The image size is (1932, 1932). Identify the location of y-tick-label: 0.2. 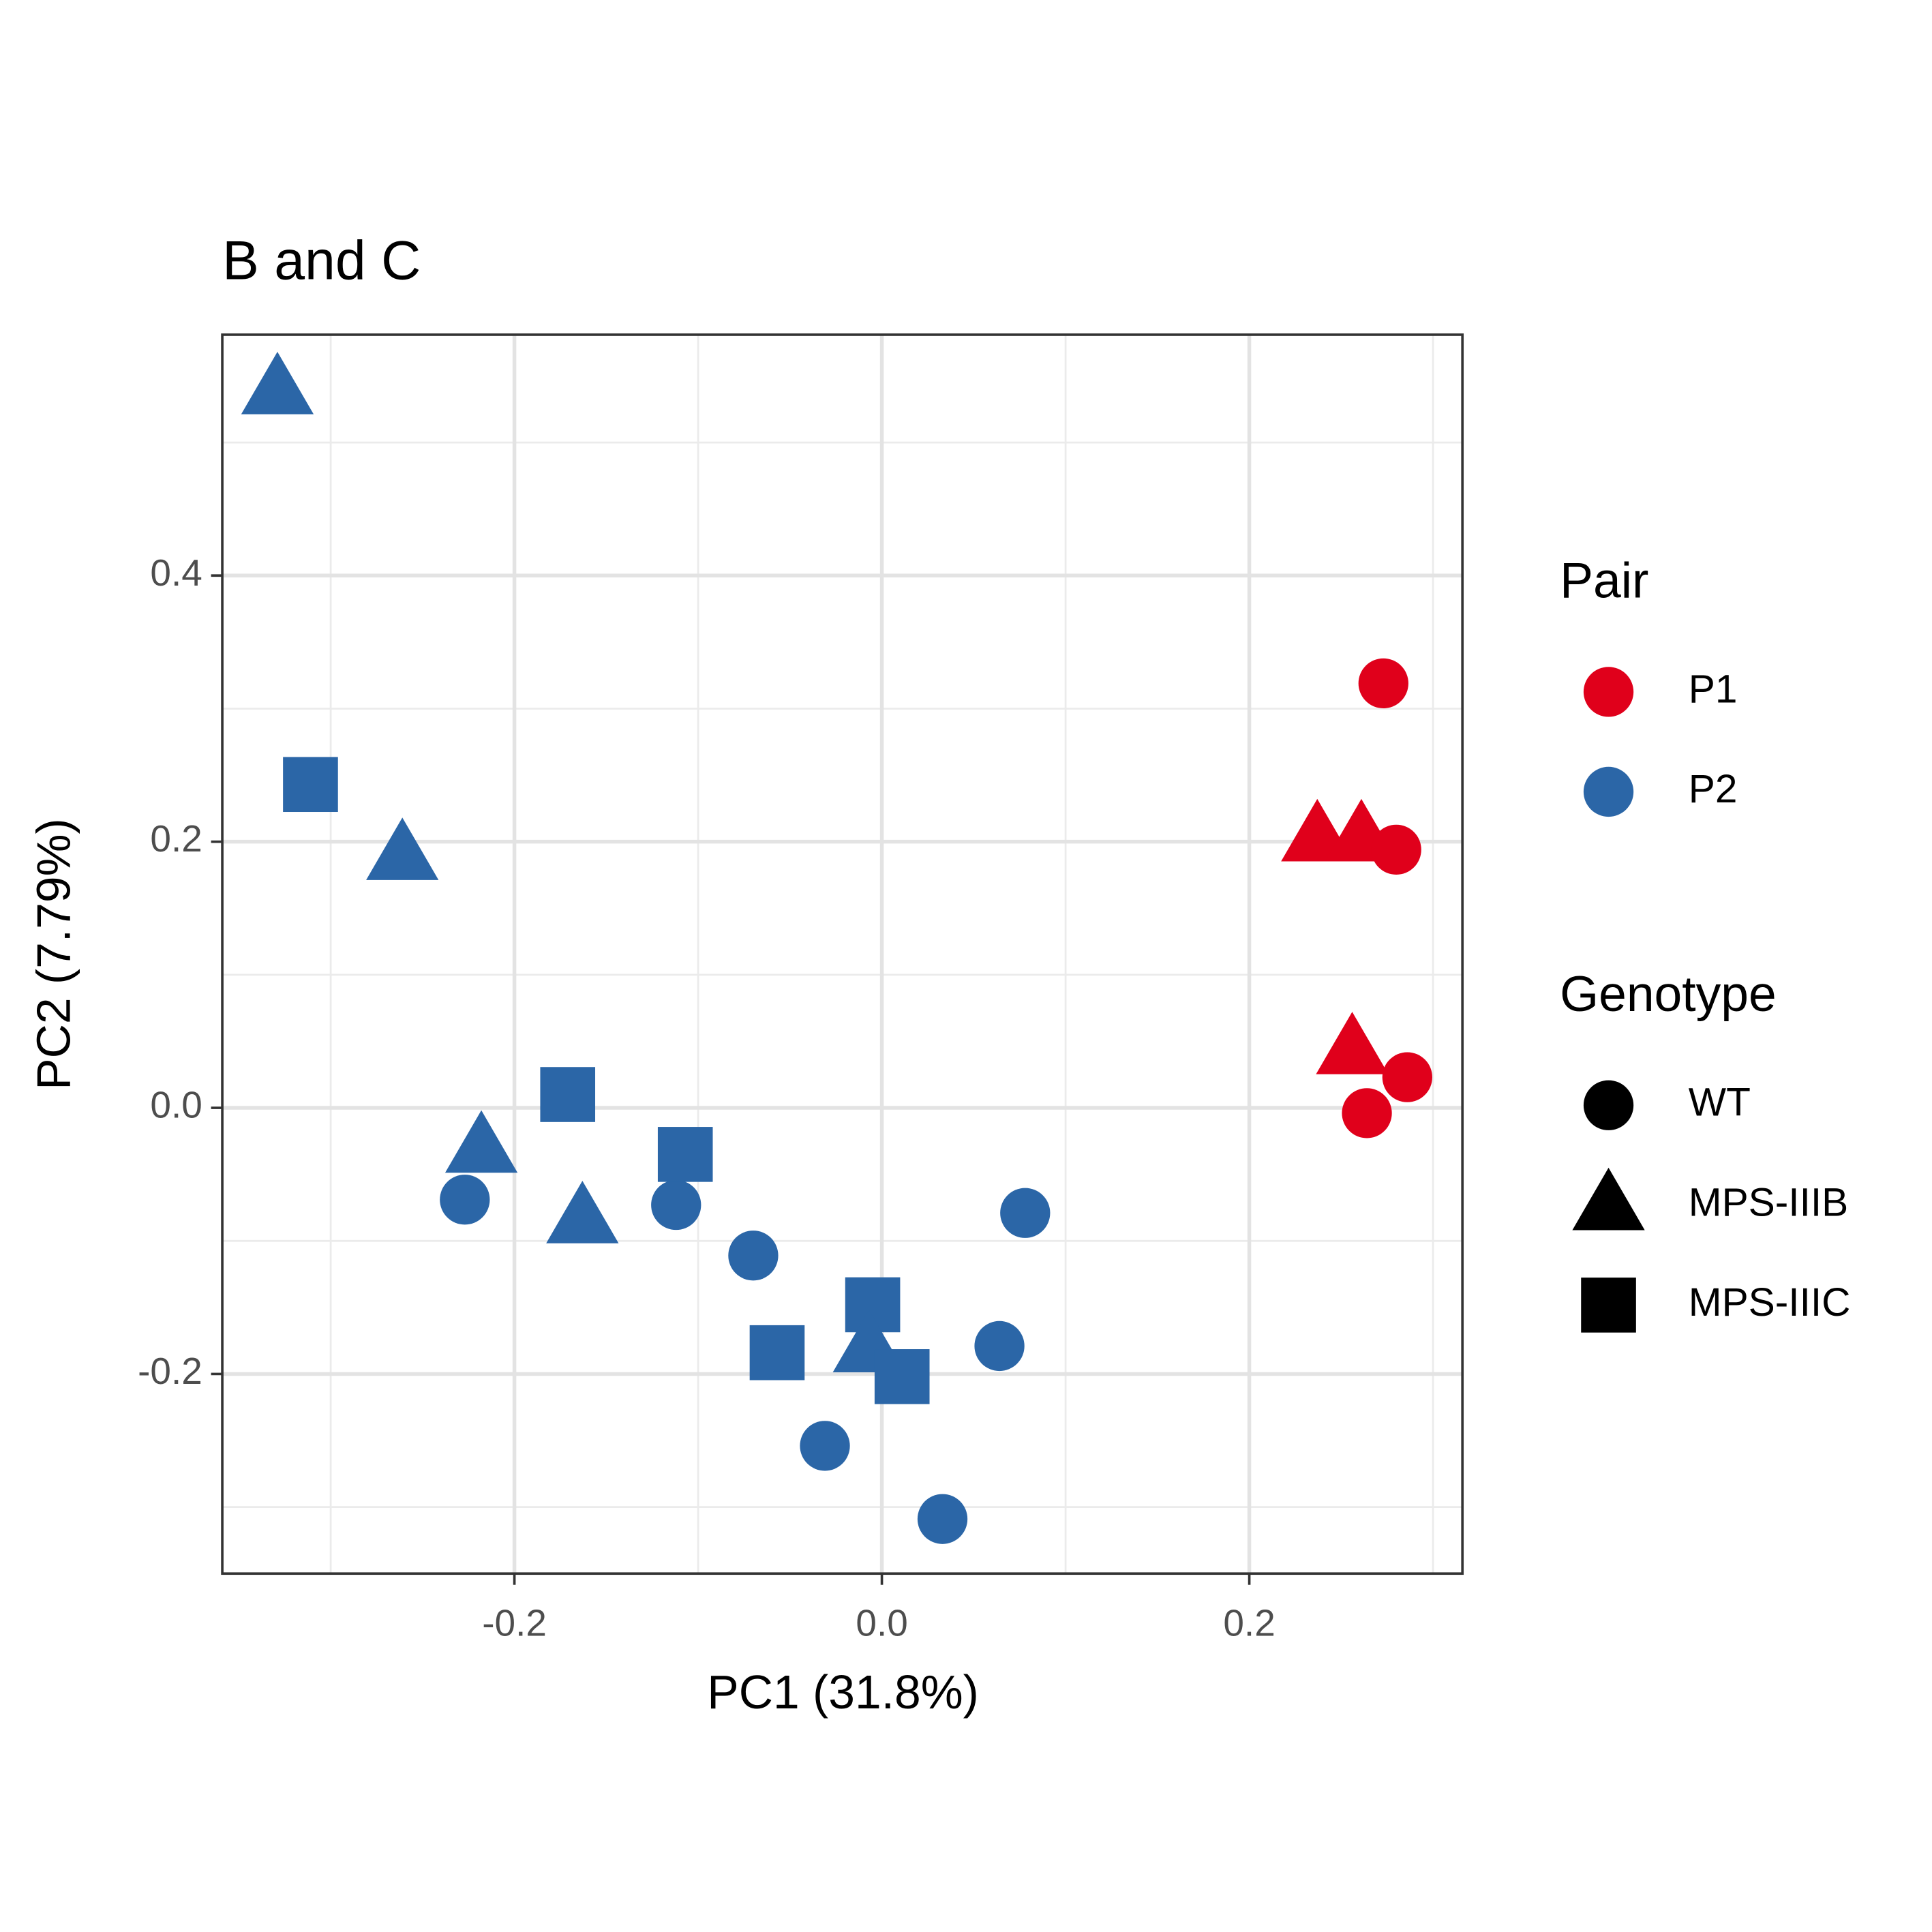
(176, 839).